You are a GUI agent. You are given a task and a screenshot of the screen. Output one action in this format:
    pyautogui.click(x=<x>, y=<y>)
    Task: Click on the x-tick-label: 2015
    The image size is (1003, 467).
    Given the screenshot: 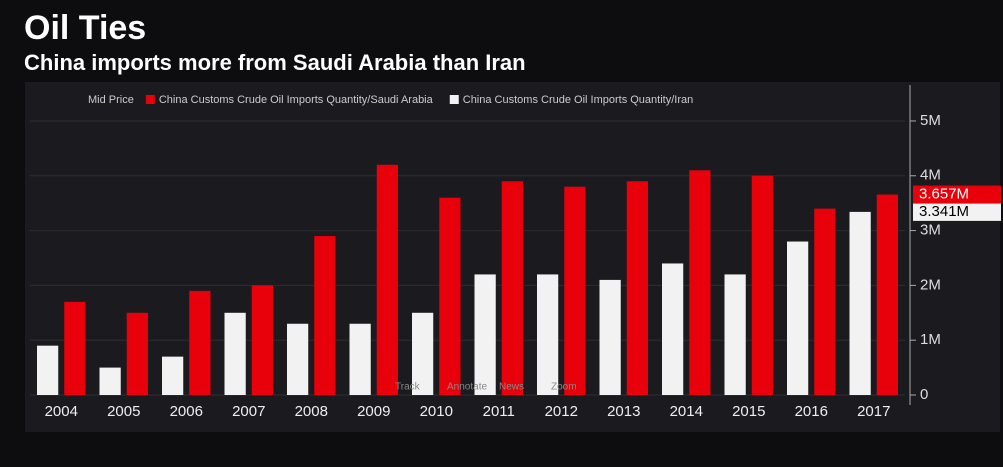 What is the action you would take?
    pyautogui.click(x=748, y=411)
    